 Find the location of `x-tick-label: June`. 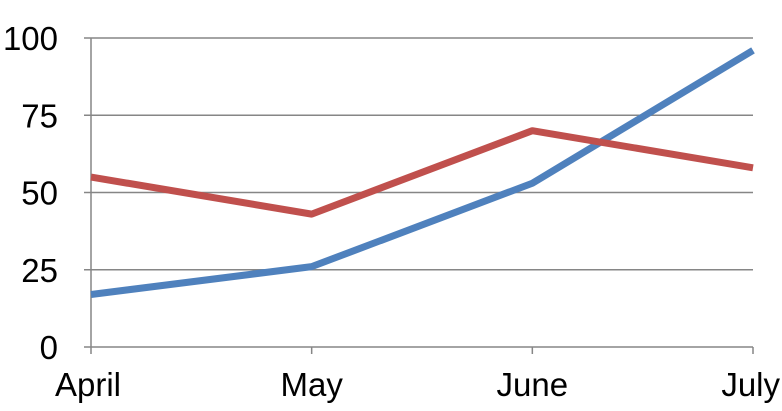

x-tick-label: June is located at coordinates (533, 384).